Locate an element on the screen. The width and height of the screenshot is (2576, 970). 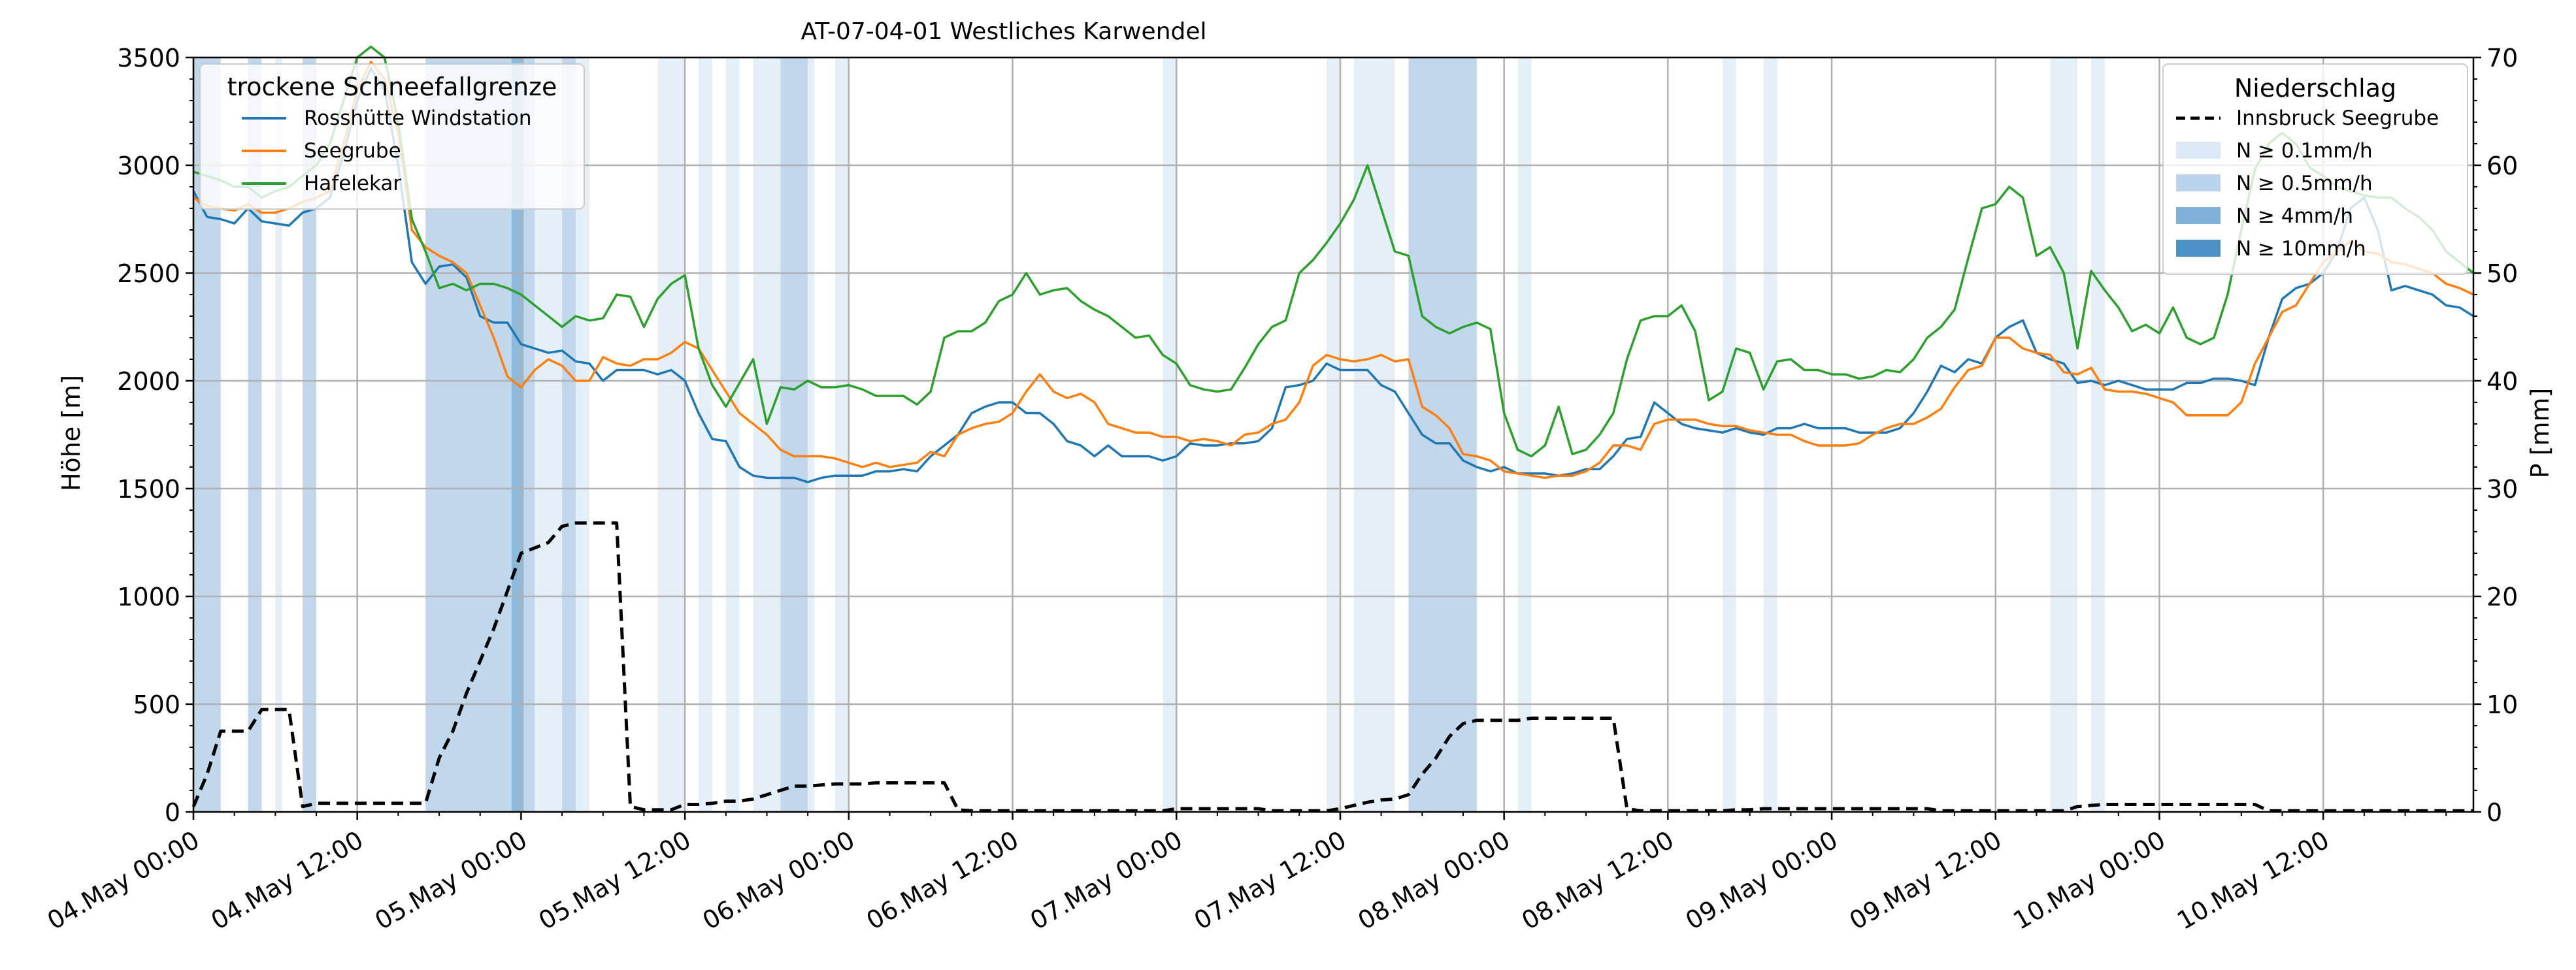
y2-axis-label: P [mm] is located at coordinates (2540, 433).